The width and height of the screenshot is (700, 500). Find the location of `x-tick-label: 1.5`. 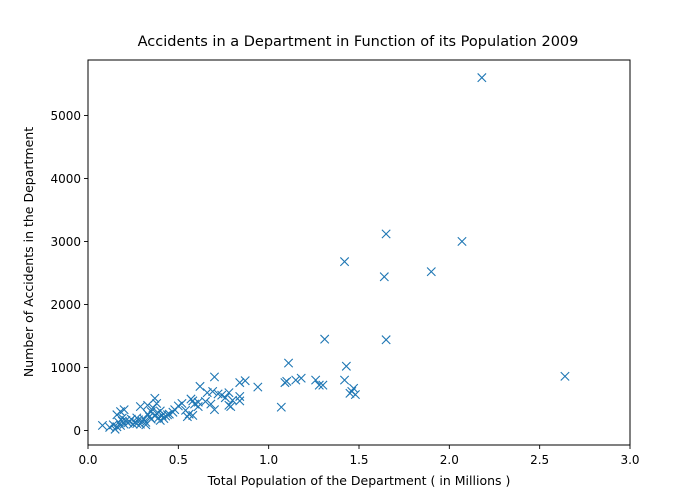

x-tick-label: 1.5 is located at coordinates (358, 460).